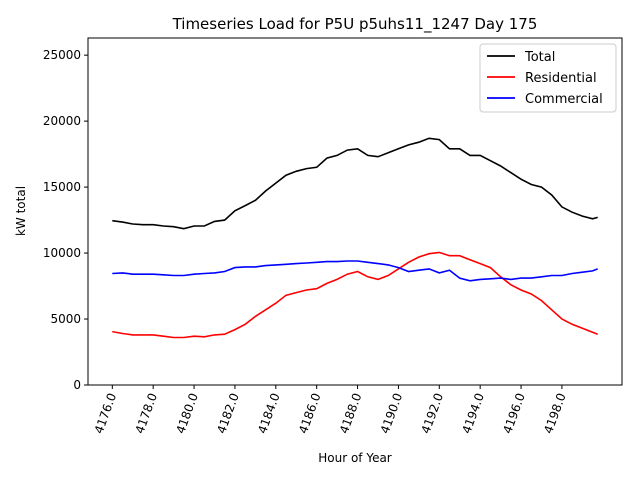 The height and width of the screenshot is (484, 640). Describe the element at coordinates (146, 413) in the screenshot. I see `x-tick-label: 4178.0` at that location.